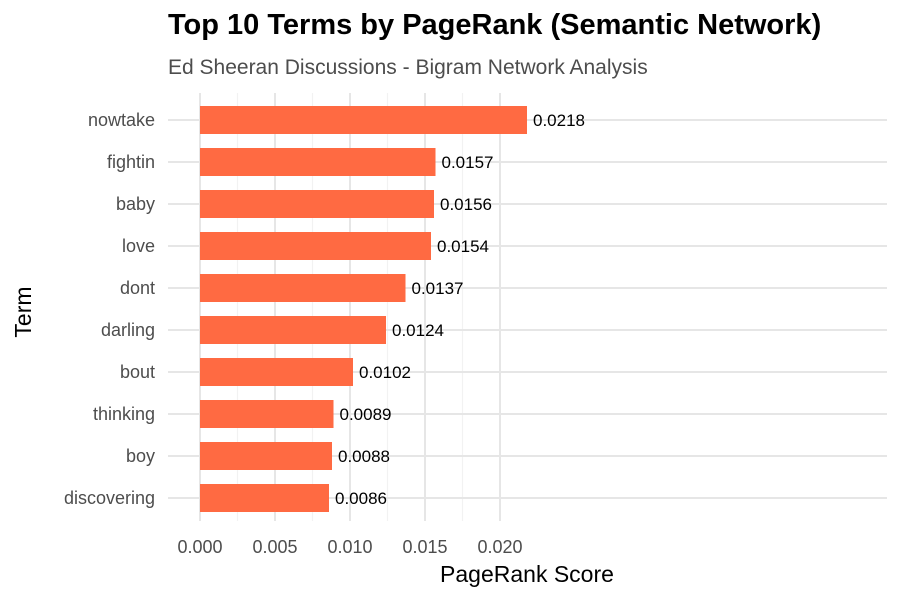 The width and height of the screenshot is (900, 600). What do you see at coordinates (137, 288) in the screenshot?
I see `y-tick-label: dont` at bounding box center [137, 288].